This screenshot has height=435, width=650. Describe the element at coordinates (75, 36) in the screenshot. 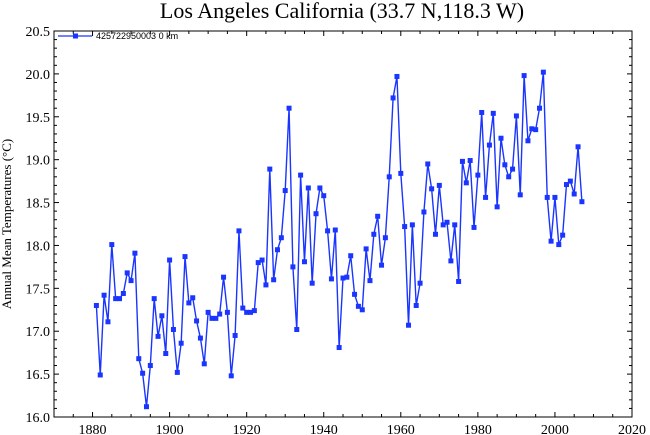

I see `legend-marker` at that location.